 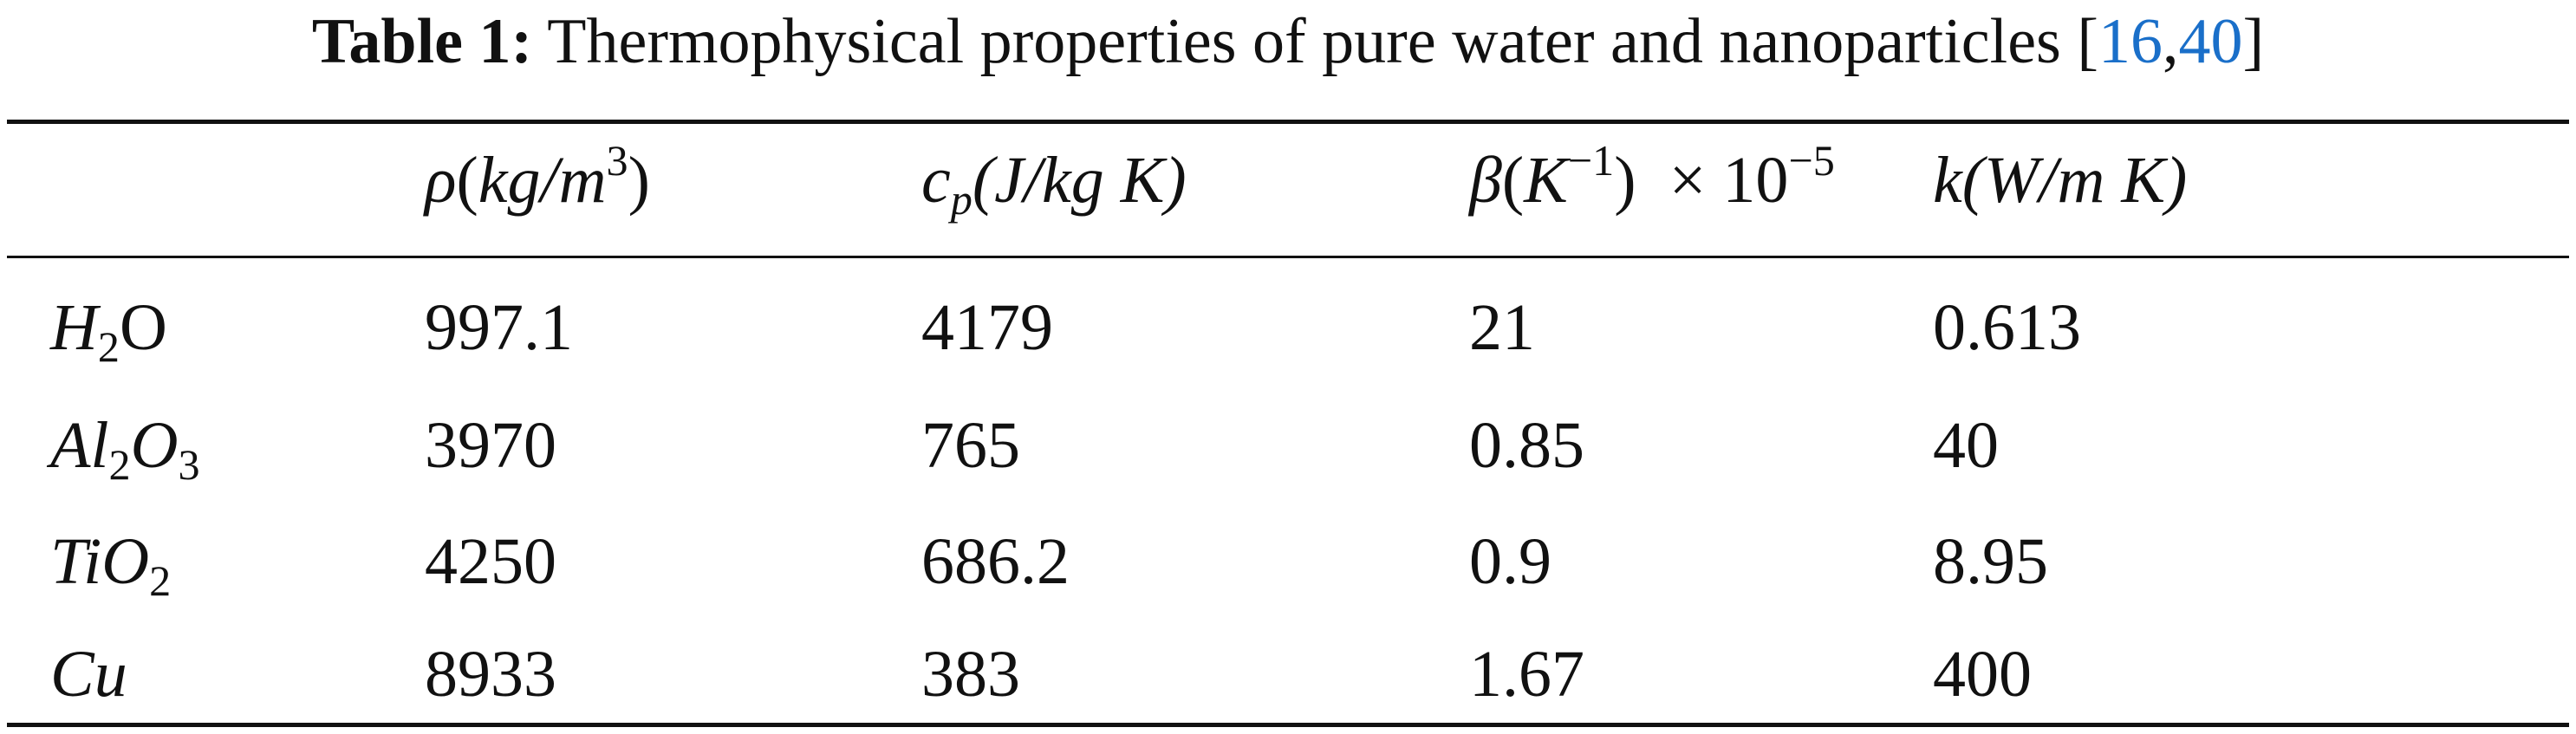 I want to click on citation-link-16: 16, so click(x=2130, y=42).